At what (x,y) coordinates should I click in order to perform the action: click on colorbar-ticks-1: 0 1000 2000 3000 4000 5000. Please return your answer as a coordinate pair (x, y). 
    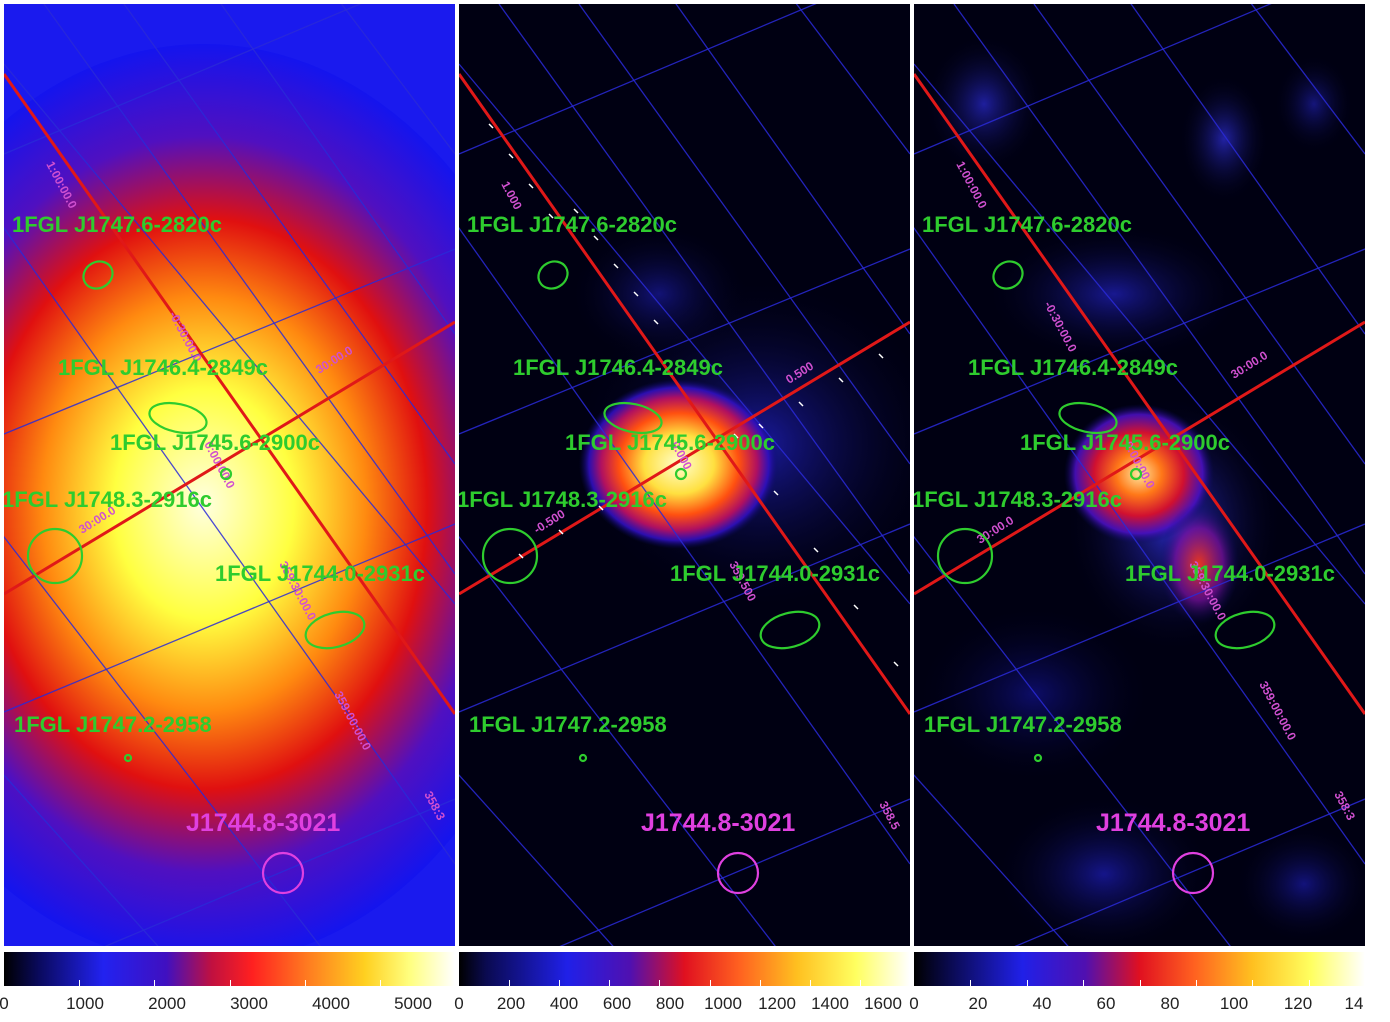
    Looking at the image, I should click on (232, 1005).